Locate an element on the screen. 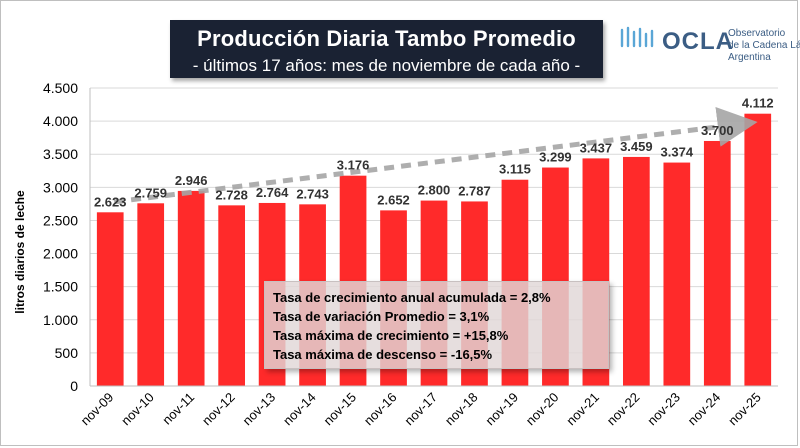  x-tick-label: nov-23 is located at coordinates (663, 409).